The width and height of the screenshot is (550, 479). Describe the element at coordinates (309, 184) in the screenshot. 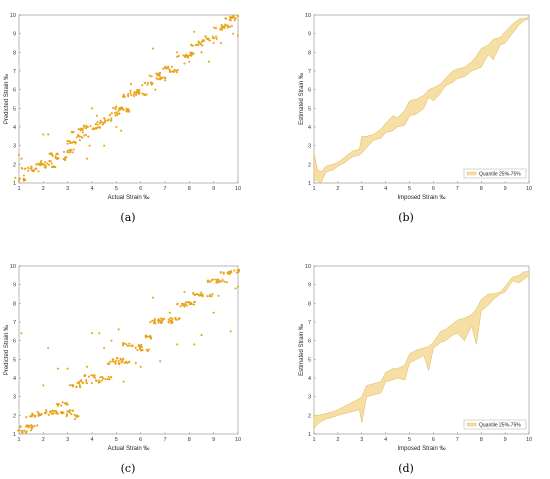

I see `y-tick-label: 1` at that location.